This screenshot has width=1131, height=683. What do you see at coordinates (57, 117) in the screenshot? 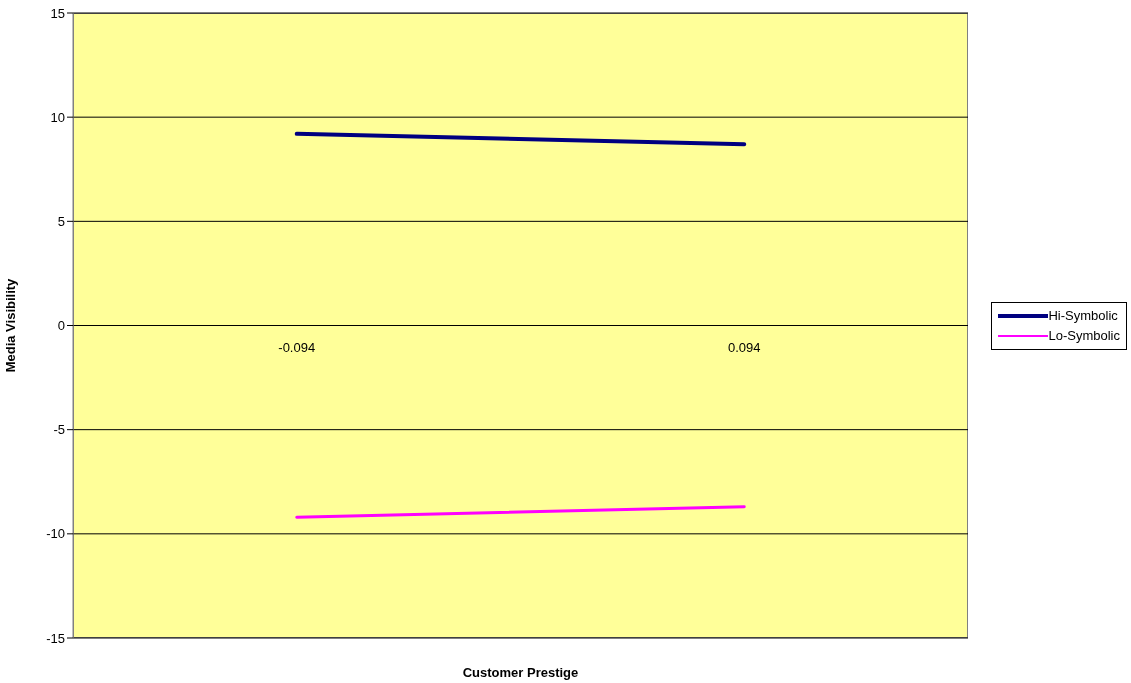
I see `y-tick-label: 10` at bounding box center [57, 117].